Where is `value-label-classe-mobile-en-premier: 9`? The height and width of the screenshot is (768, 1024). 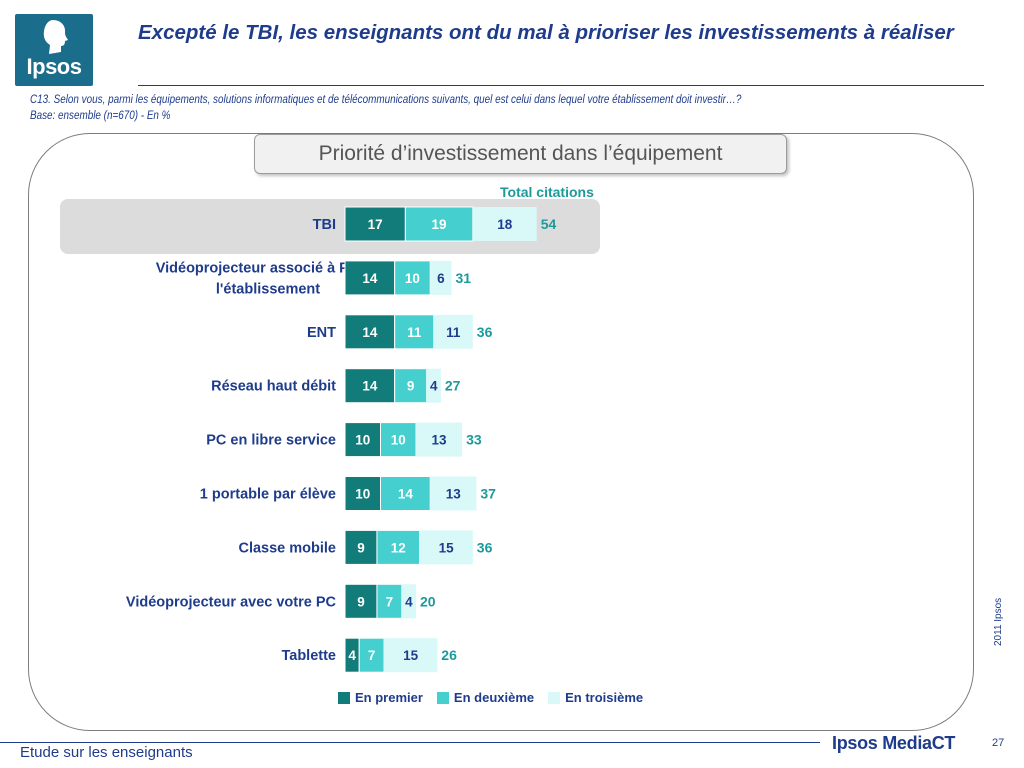 value-label-classe-mobile-en-premier: 9 is located at coordinates (361, 547).